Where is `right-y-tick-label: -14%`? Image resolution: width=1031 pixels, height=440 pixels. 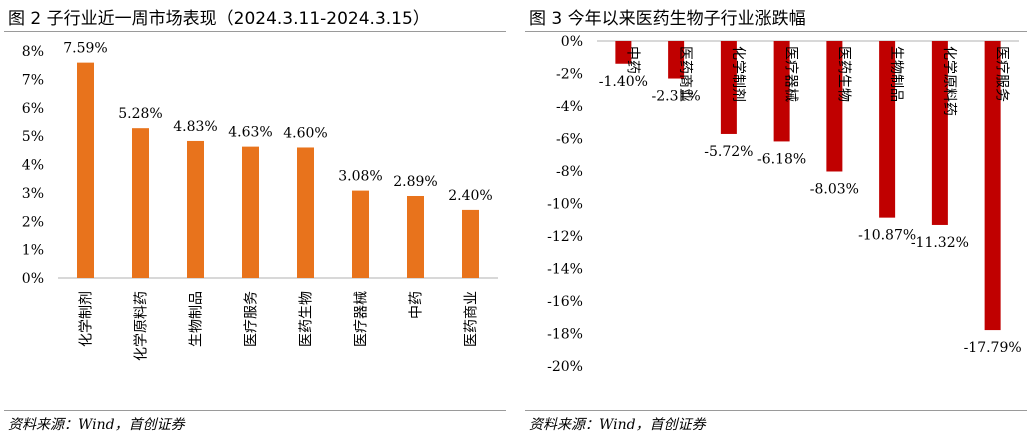
right-y-tick-label: -14% is located at coordinates (565, 270).